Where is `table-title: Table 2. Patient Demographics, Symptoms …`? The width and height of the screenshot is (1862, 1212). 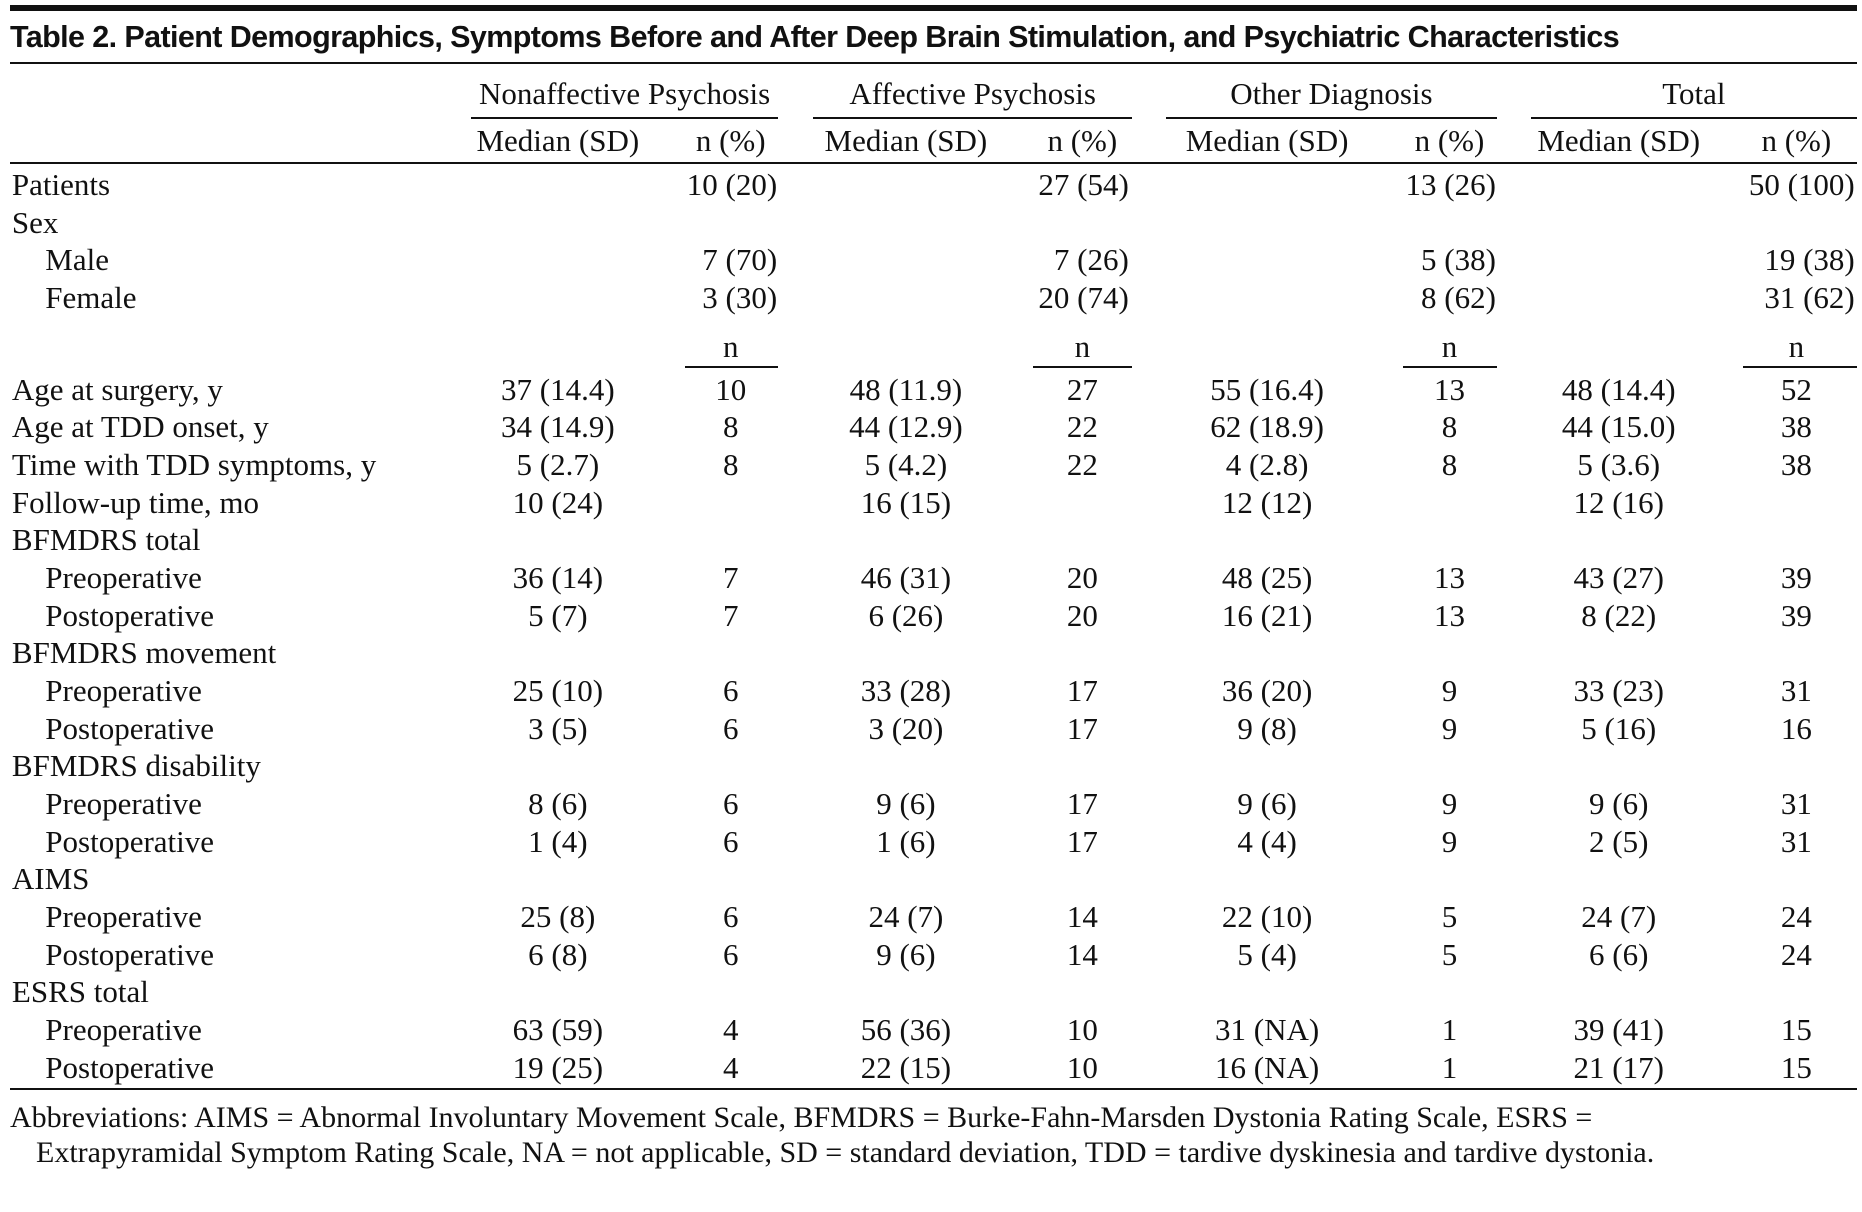 table-title: Table 2. Patient Demographics, Symptoms … is located at coordinates (815, 37).